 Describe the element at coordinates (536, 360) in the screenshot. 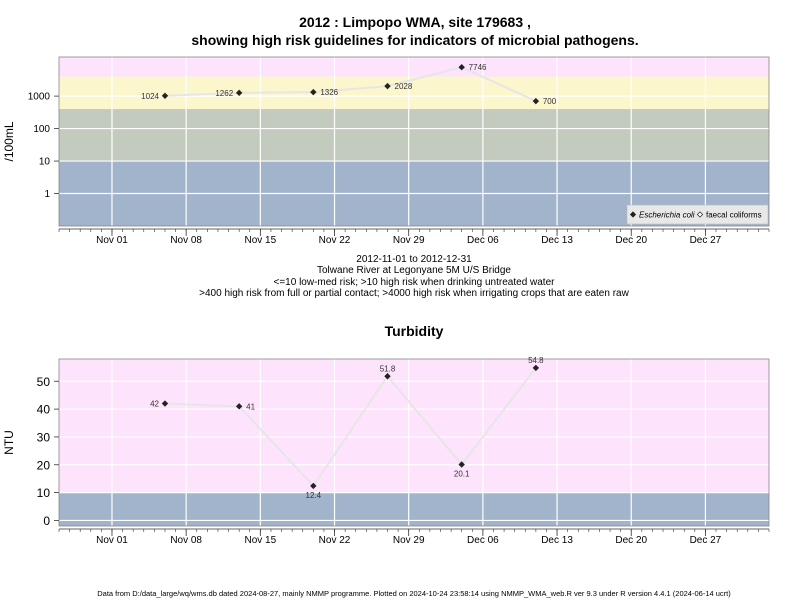

I see `data-label-5: 54.8` at that location.